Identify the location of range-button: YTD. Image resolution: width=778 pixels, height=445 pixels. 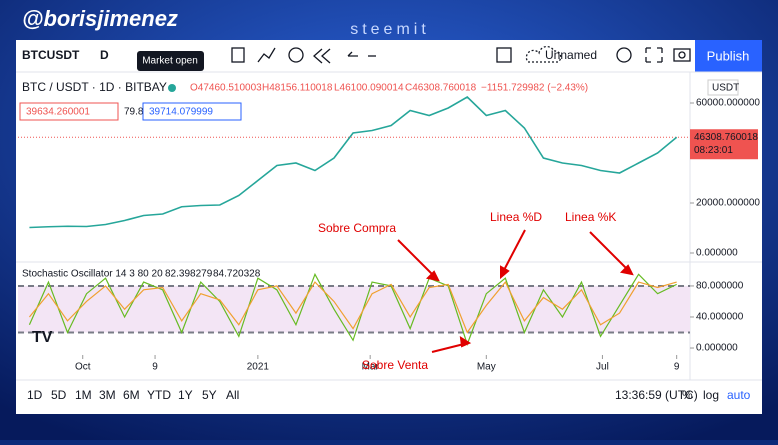
(159, 395).